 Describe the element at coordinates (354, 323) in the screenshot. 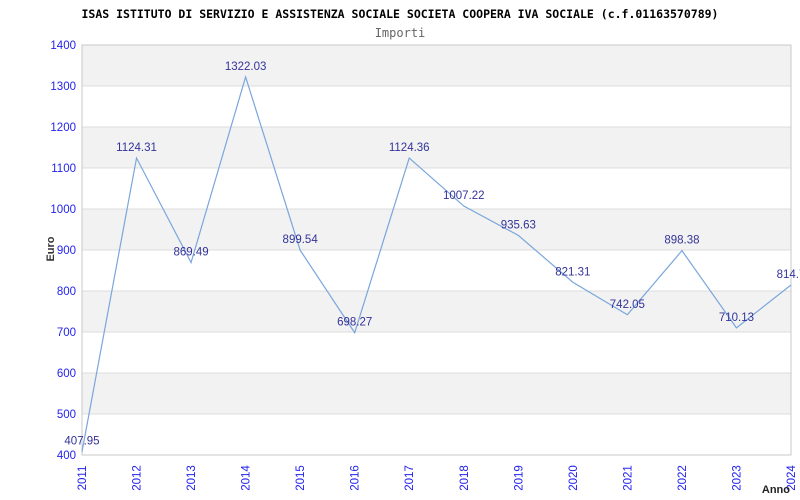

I see `point-label: 698.27` at that location.